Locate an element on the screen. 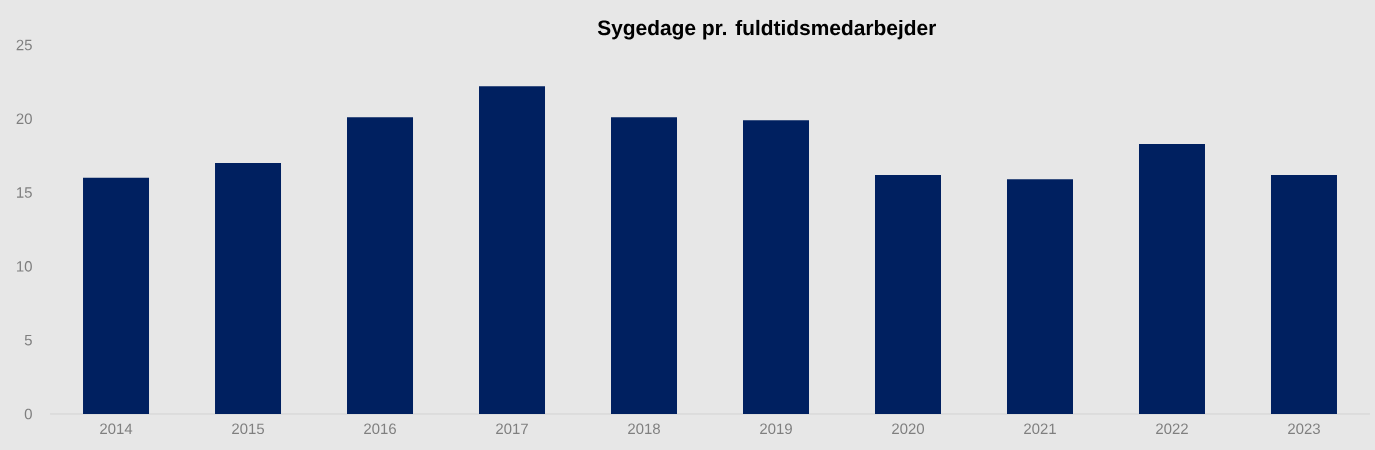  x-tick-label: 2018 is located at coordinates (644, 429).